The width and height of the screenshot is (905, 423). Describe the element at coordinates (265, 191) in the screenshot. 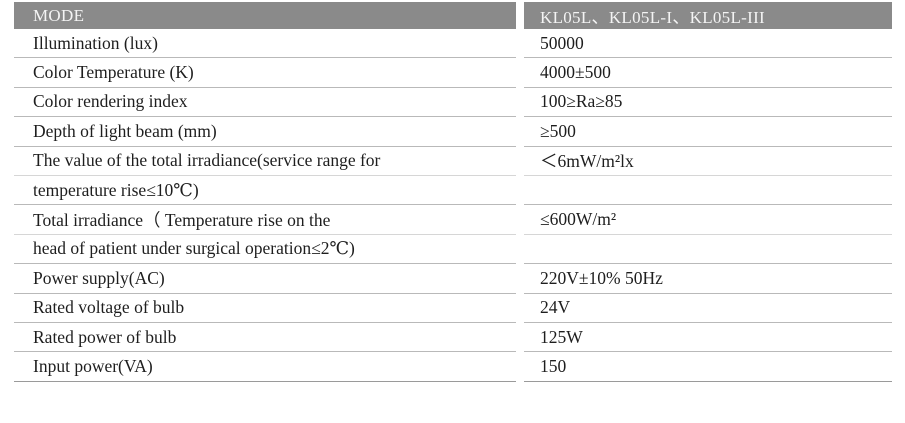

I see `param-cell: temperature rise≤10℃)` at that location.